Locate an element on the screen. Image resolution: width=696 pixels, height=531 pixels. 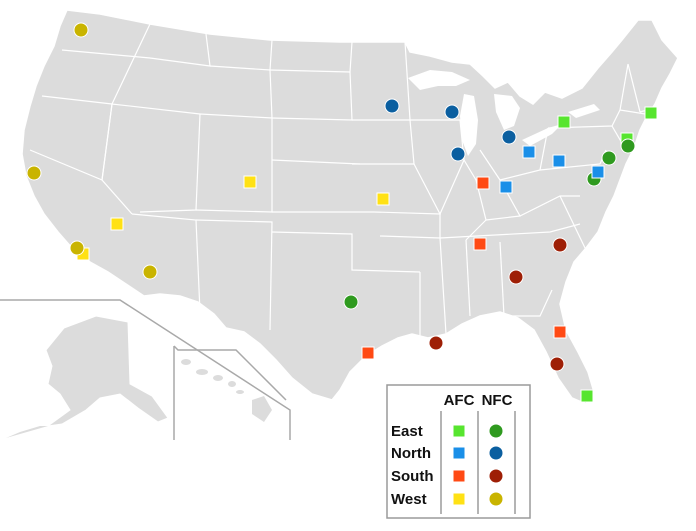
legend-label-north: North is located at coordinates (411, 453).